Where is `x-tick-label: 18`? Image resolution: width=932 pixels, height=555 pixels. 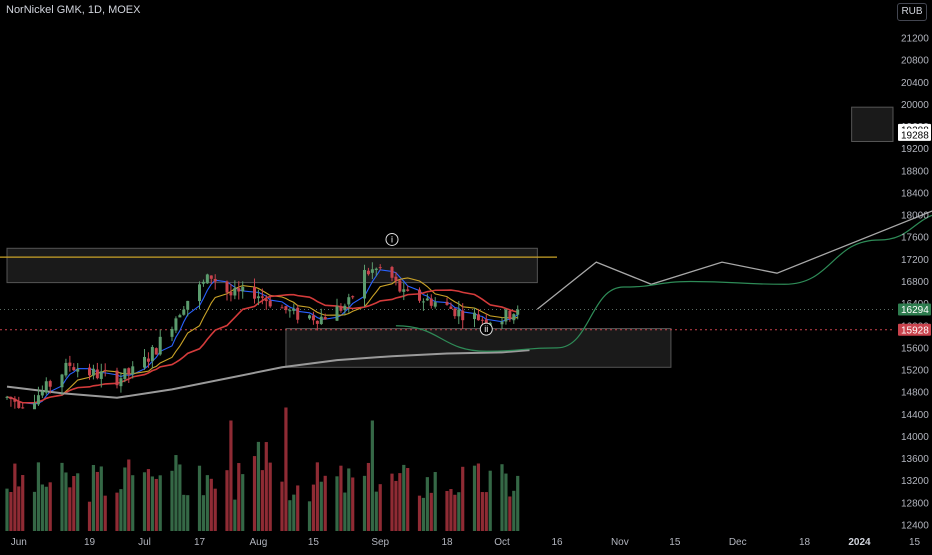 x-tick-label: 18 is located at coordinates (805, 542).